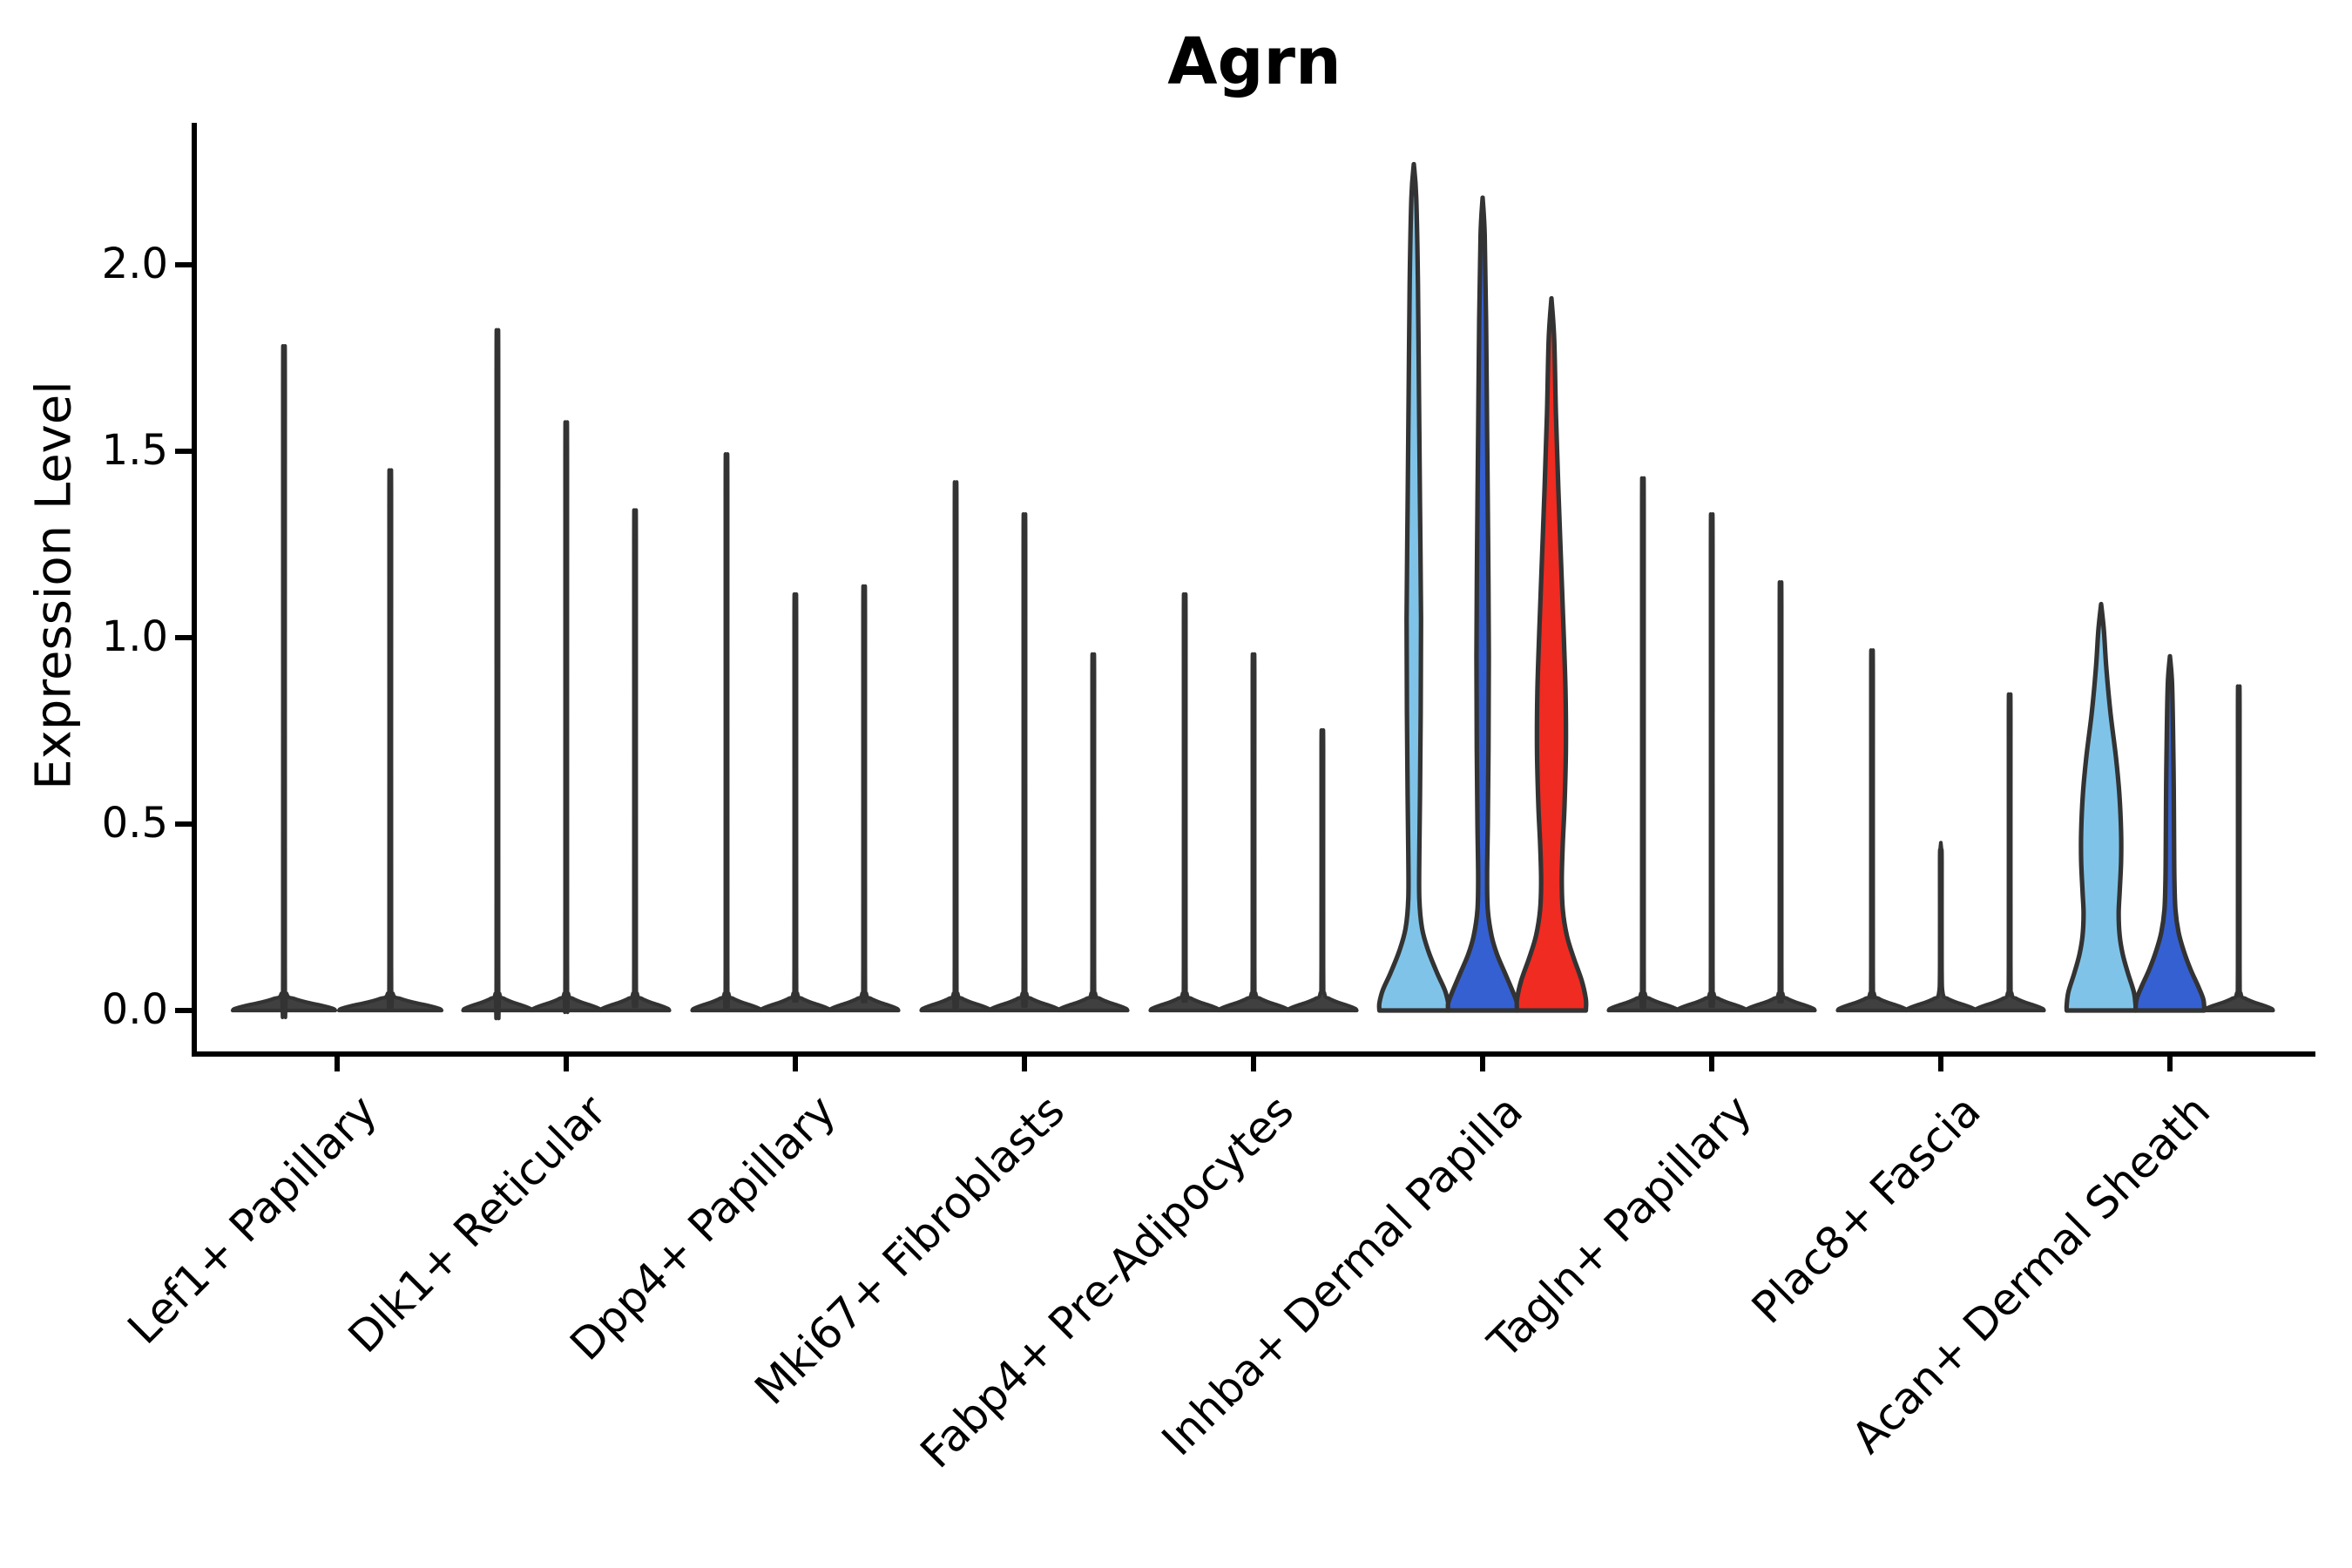  I want to click on chart-title: Agrn, so click(1254, 61).